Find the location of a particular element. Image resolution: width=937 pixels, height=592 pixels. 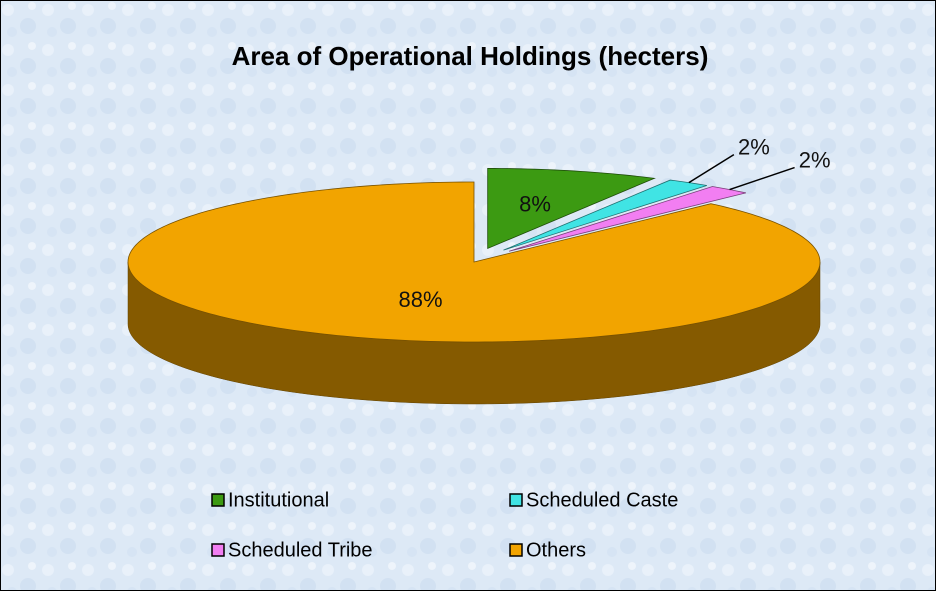

data-label: 8% is located at coordinates (535, 204).